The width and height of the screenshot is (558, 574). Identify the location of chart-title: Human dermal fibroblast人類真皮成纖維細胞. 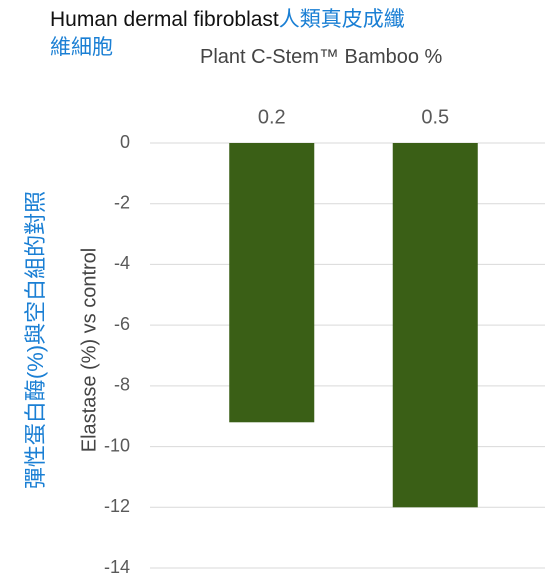
(236, 34).